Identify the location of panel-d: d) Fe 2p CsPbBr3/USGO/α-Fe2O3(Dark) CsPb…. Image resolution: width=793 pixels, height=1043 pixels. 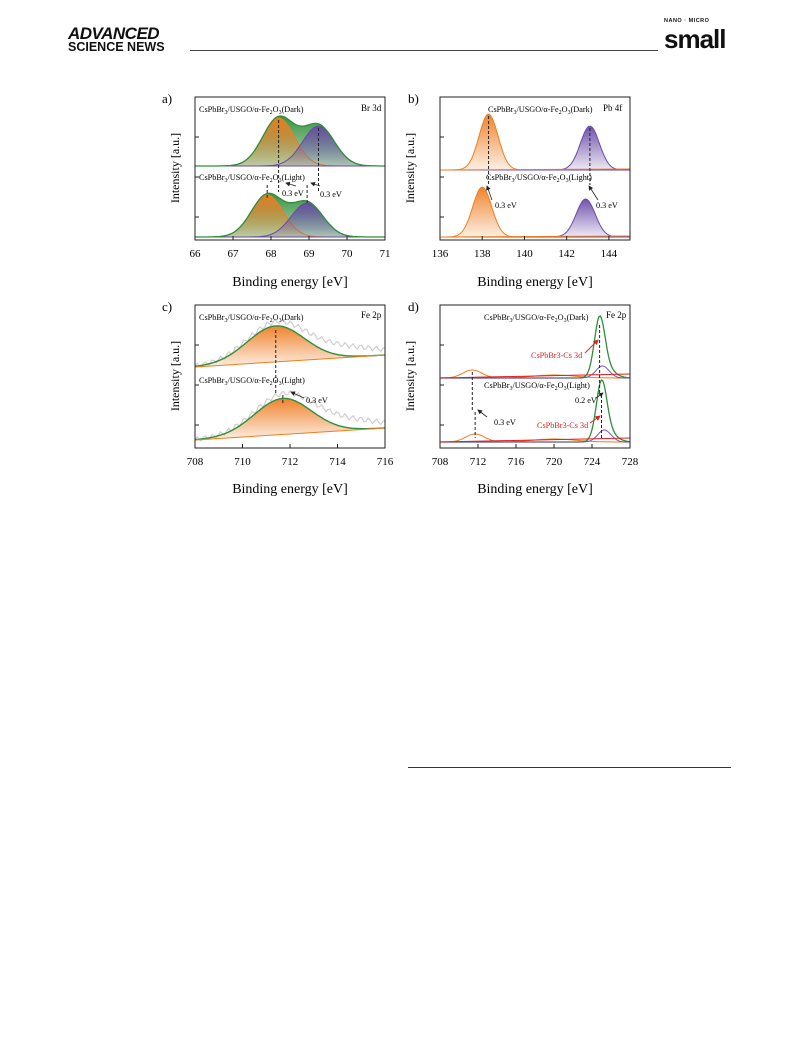
(521, 398).